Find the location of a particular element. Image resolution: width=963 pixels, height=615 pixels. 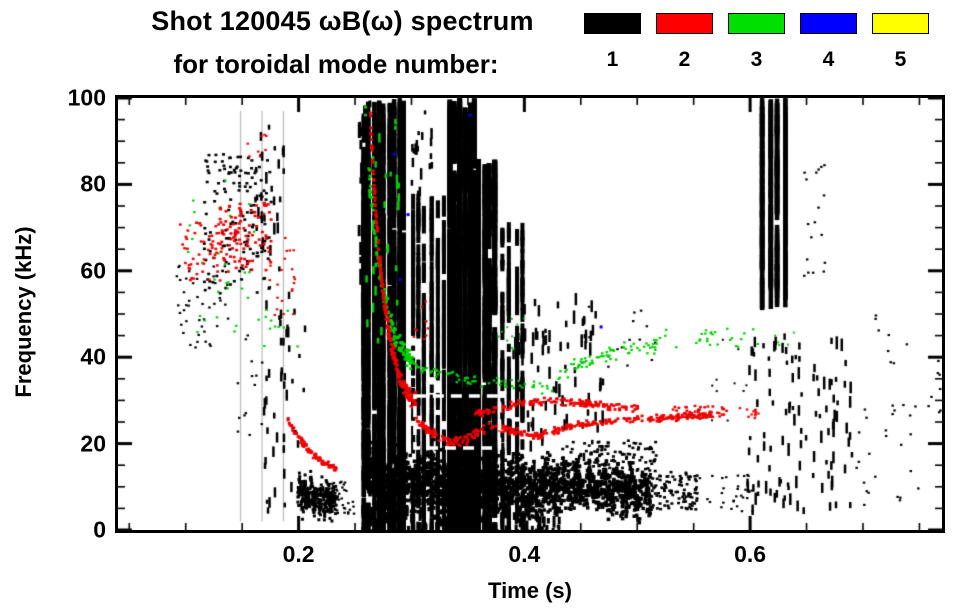

figure-subtitle: for toroidal mode number: is located at coordinates (336, 64).